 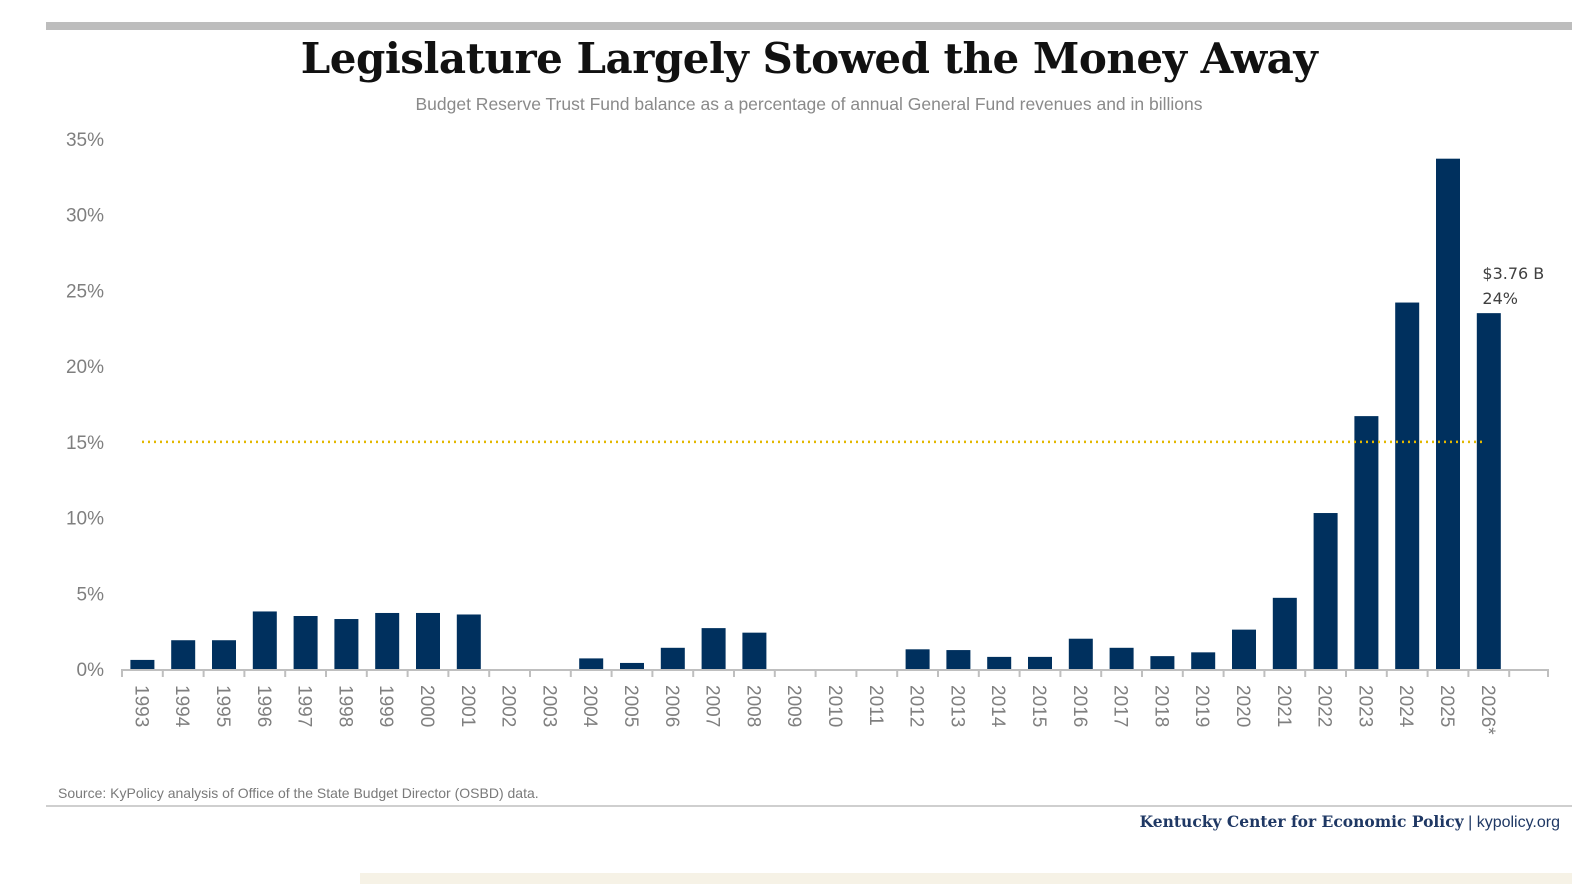 What do you see at coordinates (916, 706) in the screenshot?
I see `x-tick-label: 2012` at bounding box center [916, 706].